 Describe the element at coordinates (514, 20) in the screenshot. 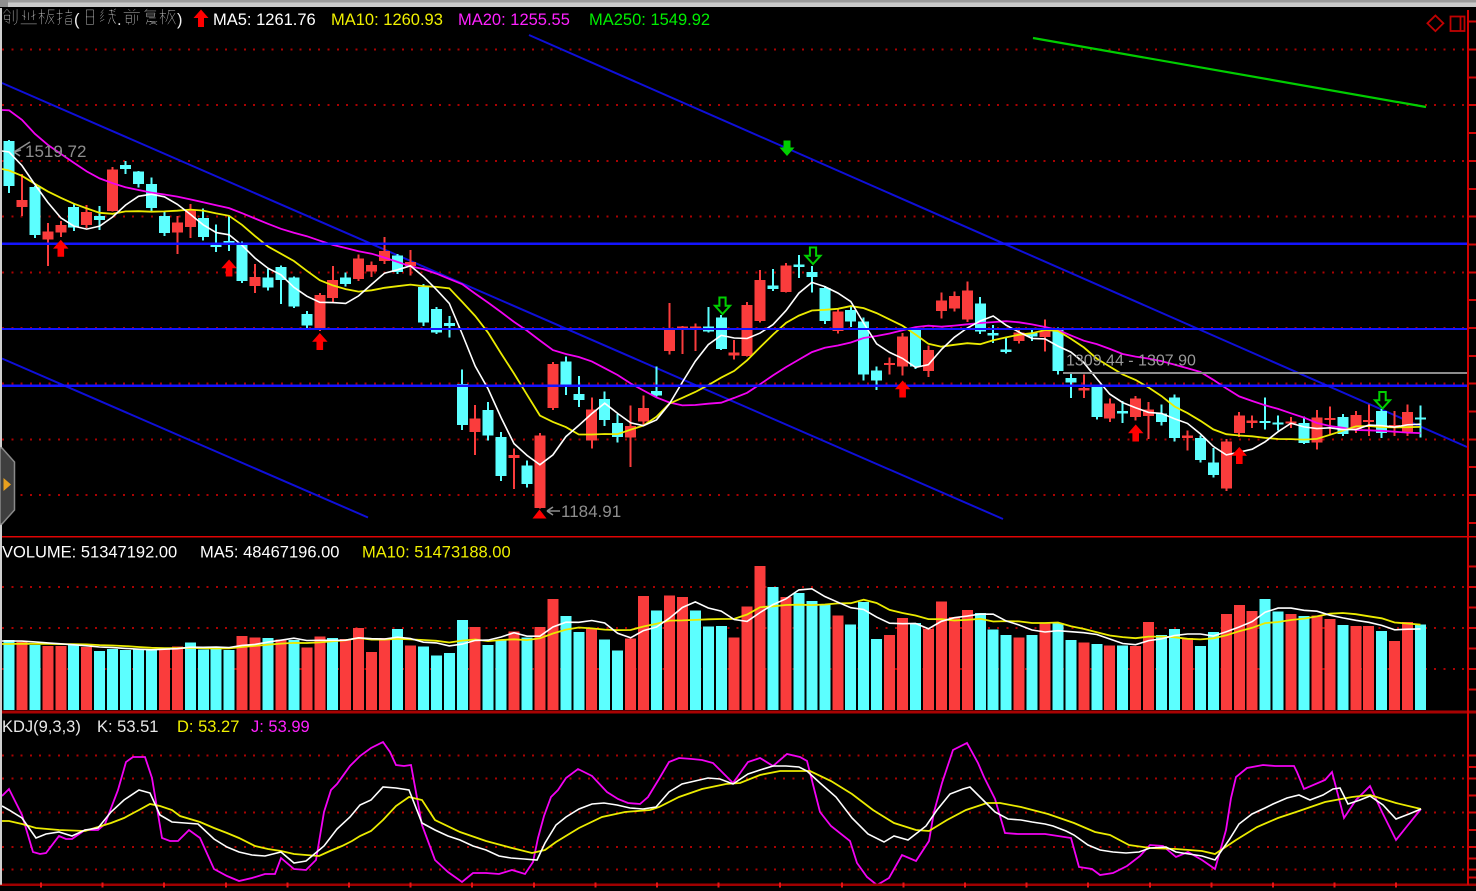

I see `svg-text: MA20: 1255.55` at that location.